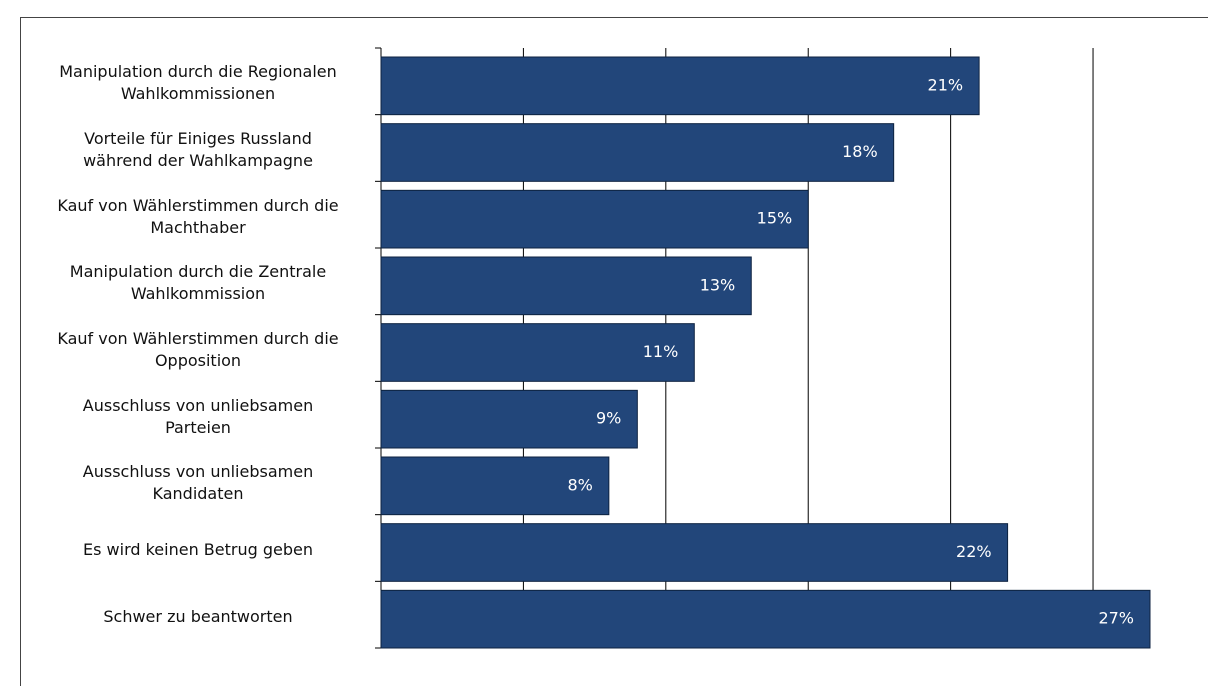 The width and height of the screenshot is (1208, 686). Describe the element at coordinates (1116, 618) in the screenshot. I see `value-label: 27%` at that location.